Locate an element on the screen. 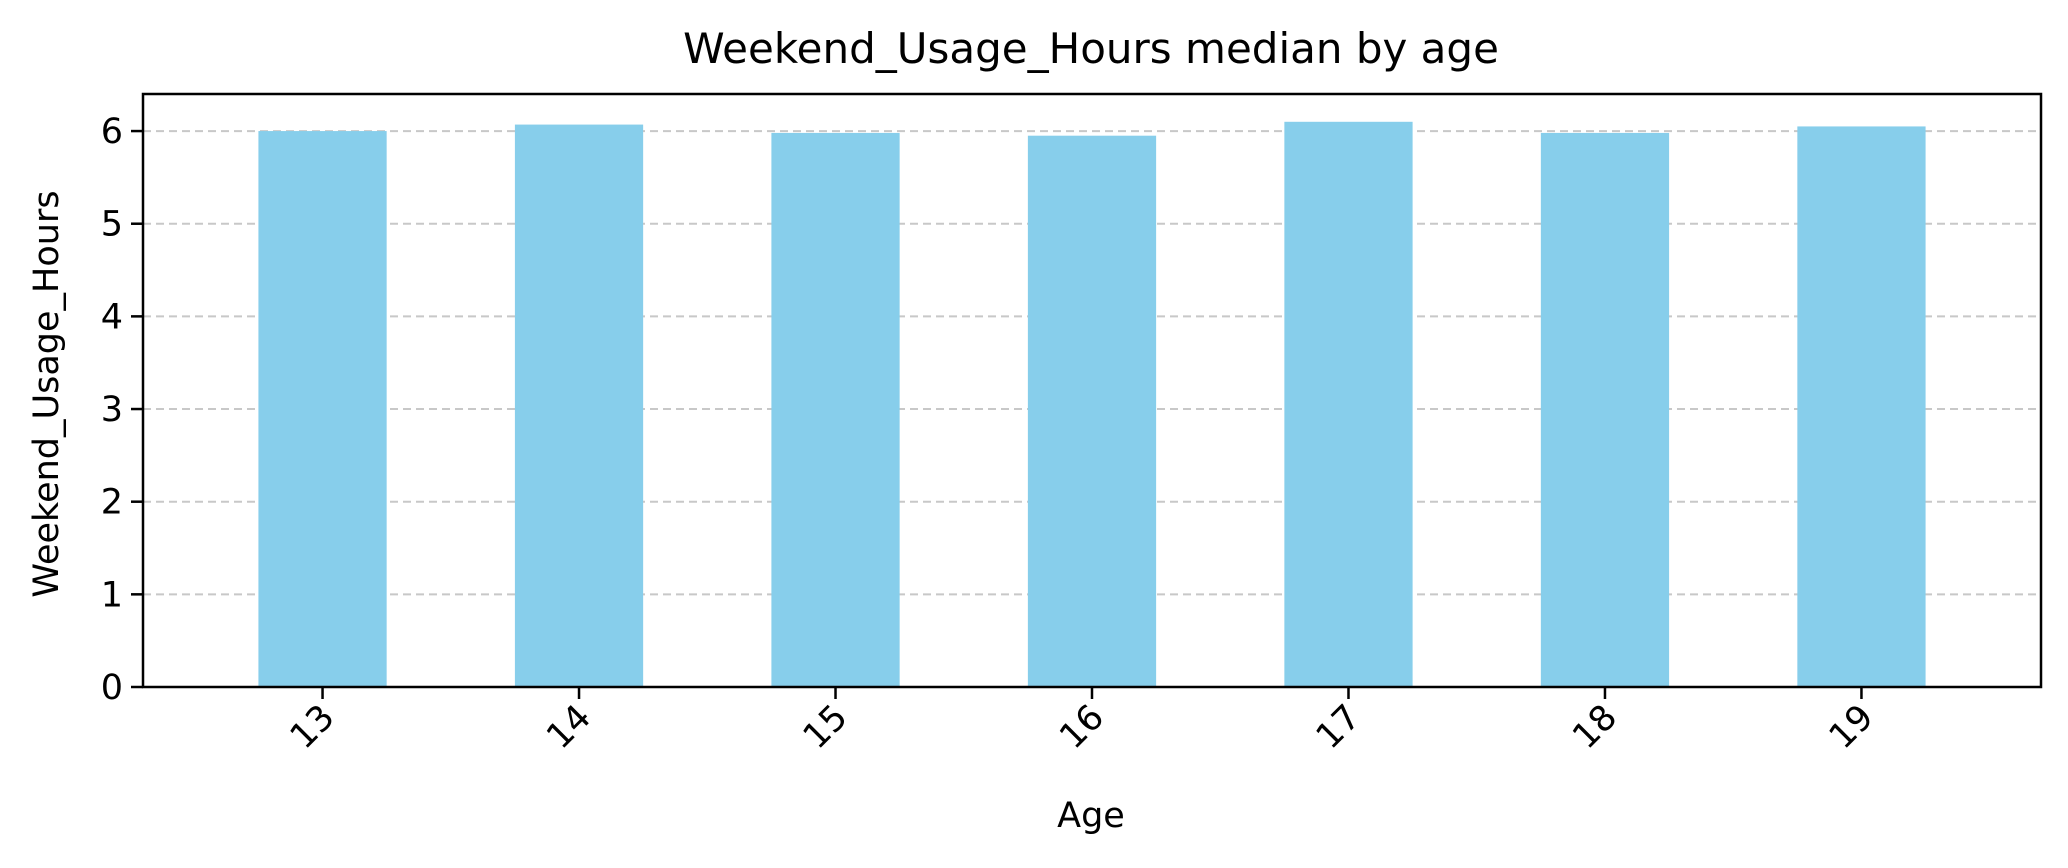  y-tick-label: 1 is located at coordinates (112, 595).